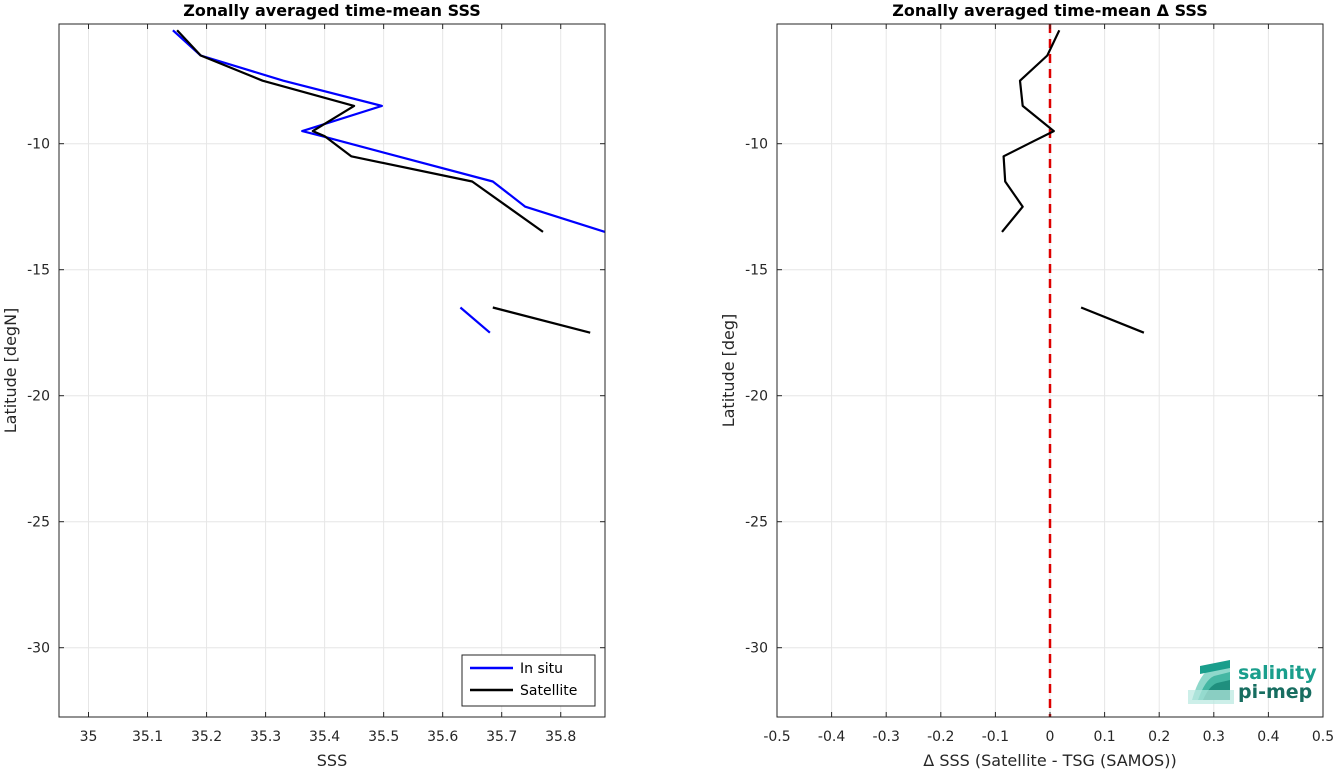 Image resolution: width=1336 pixels, height=769 pixels. What do you see at coordinates (1104, 737) in the screenshot?
I see `x-tick-label: 0.1` at bounding box center [1104, 737].